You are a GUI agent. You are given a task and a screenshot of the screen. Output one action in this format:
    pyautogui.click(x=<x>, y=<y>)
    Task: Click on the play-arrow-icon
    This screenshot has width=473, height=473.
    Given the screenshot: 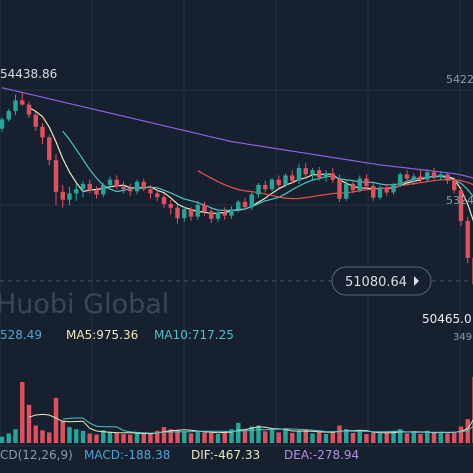 What is the action you would take?
    pyautogui.click(x=416, y=281)
    